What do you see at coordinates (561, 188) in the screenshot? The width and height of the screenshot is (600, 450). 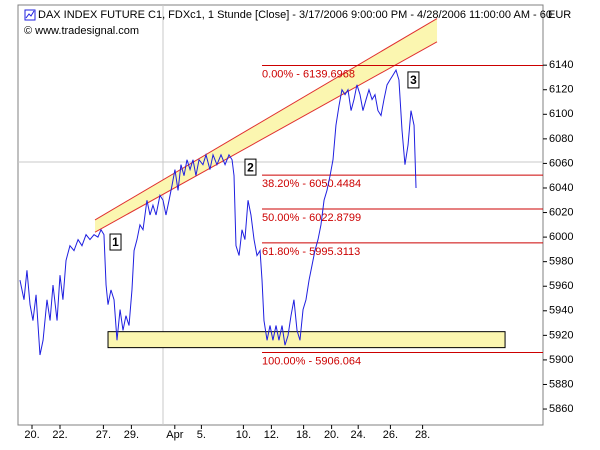 I see `y-tick-label: 6040` at bounding box center [561, 188].